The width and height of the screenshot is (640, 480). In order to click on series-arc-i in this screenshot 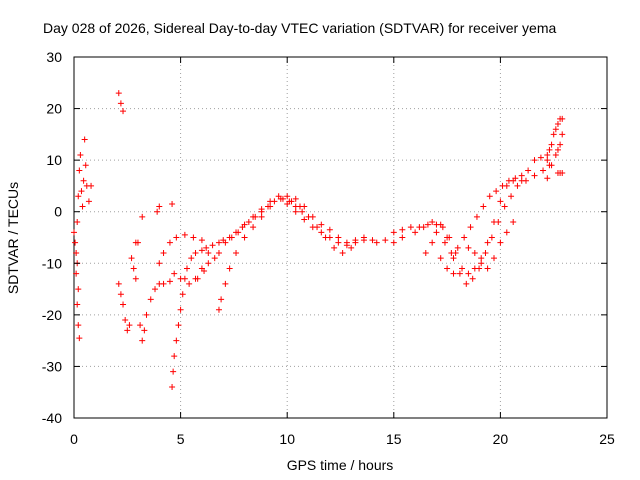, I will do `click(285, 254)`.